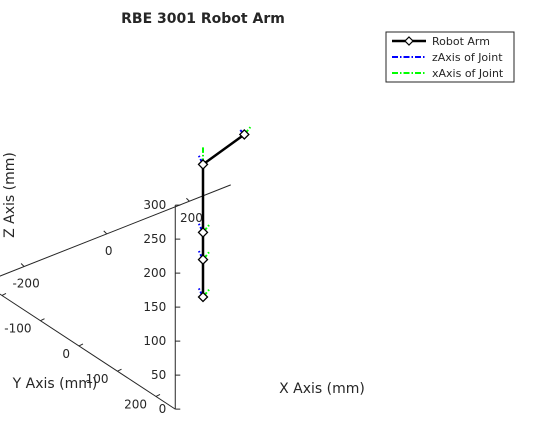  Describe the element at coordinates (163, 409) in the screenshot. I see `z-tick-label: 0` at that location.